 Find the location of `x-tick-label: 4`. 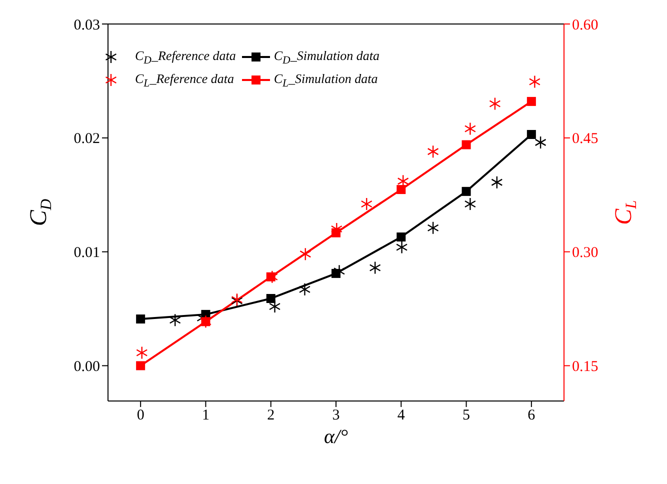

x-tick-label: 4 is located at coordinates (401, 416).